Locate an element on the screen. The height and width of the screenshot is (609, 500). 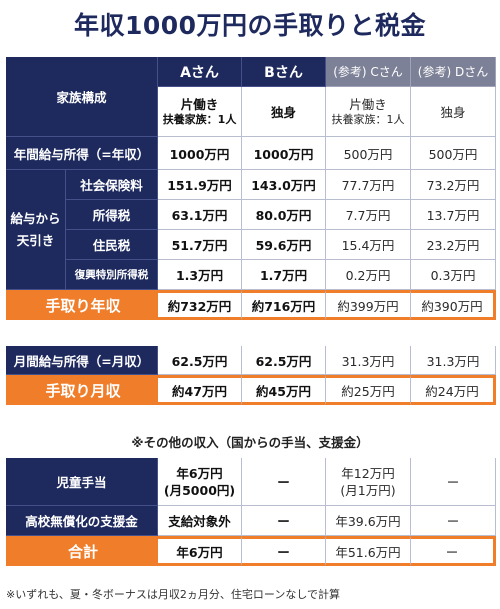
other-income-title: ※その他の収入（国からの手当、支援金） is located at coordinates (250, 442).